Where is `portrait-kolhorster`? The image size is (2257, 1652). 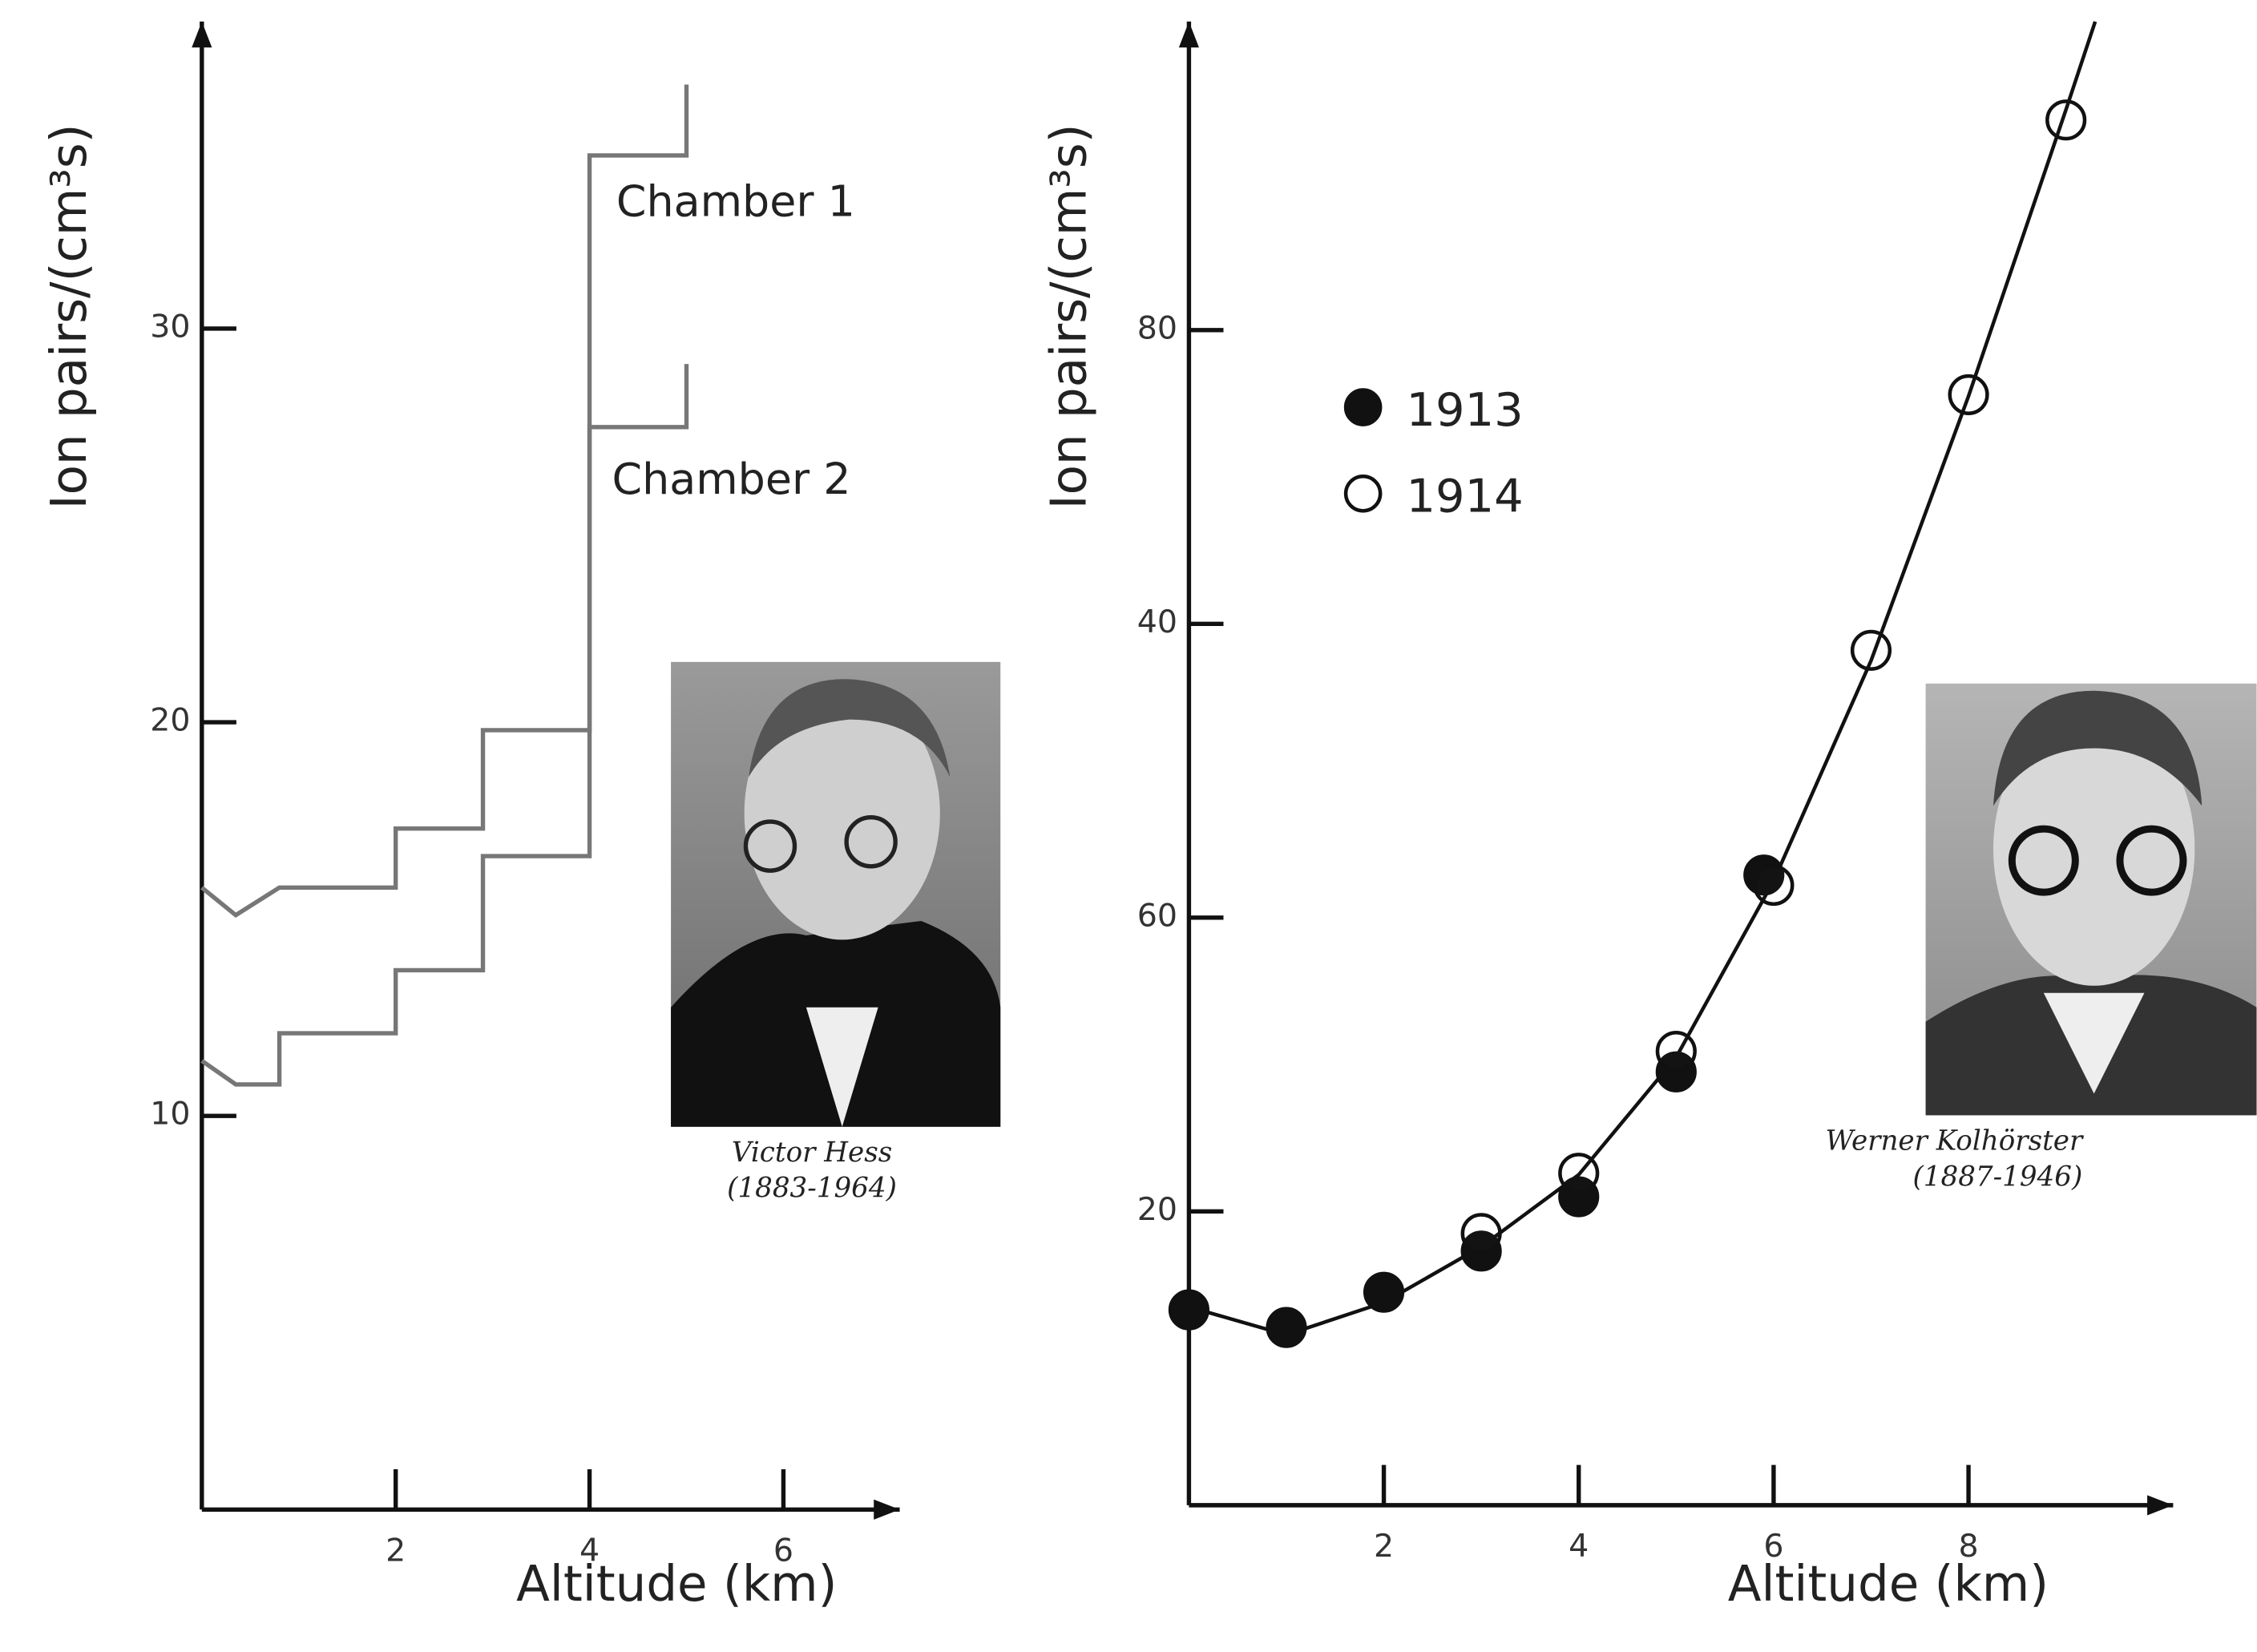 portrait-kolhorster is located at coordinates (2091, 899).